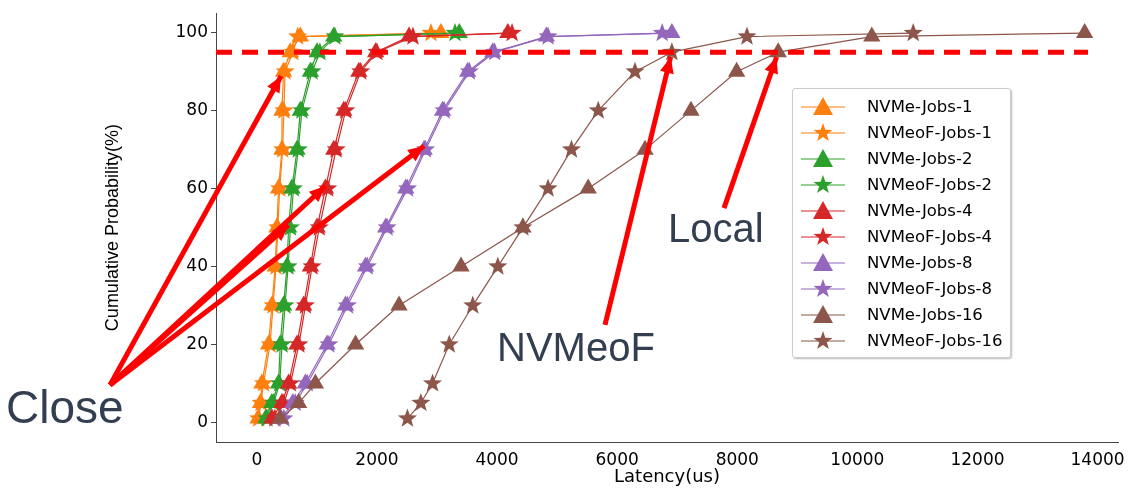  What do you see at coordinates (1097, 458) in the screenshot?
I see `x-tick-label: 14000` at bounding box center [1097, 458].